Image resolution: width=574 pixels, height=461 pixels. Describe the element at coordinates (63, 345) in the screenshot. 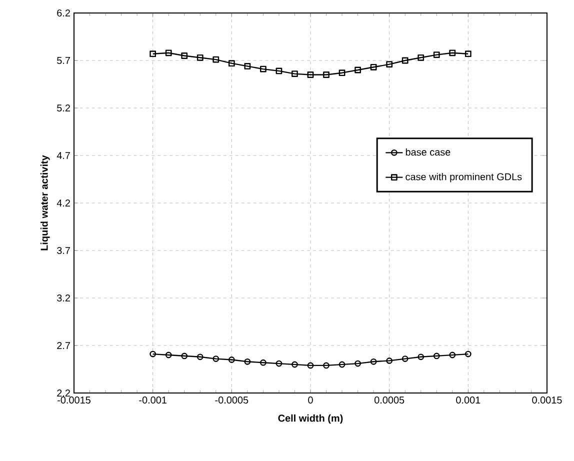

I see `y-tick-label: 2.7` at that location.